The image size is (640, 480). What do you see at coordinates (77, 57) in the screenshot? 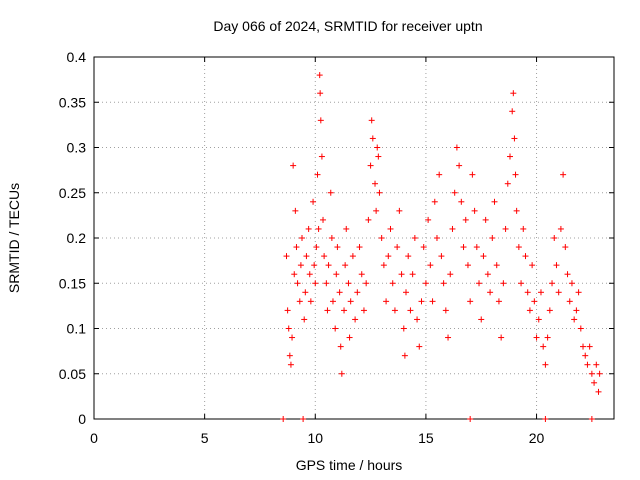
I see `y-tick-label: 0.4` at bounding box center [77, 57].